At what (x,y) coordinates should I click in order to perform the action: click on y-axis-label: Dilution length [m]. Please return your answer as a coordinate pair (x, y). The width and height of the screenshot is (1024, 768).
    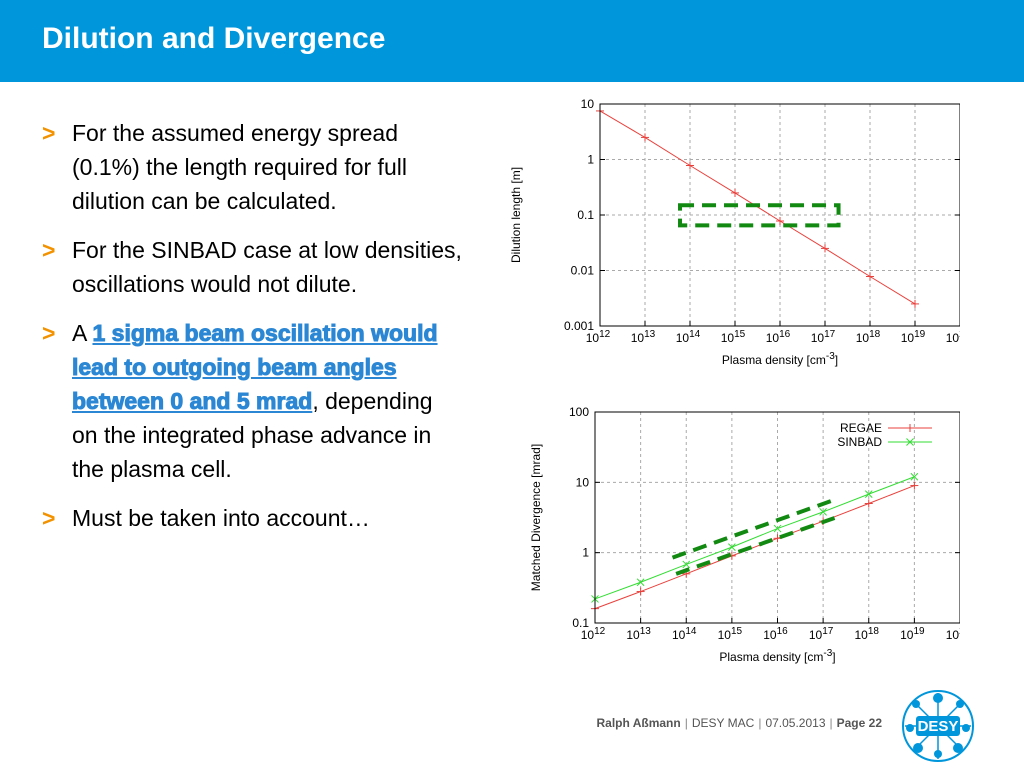
    Looking at the image, I should click on (516, 215).